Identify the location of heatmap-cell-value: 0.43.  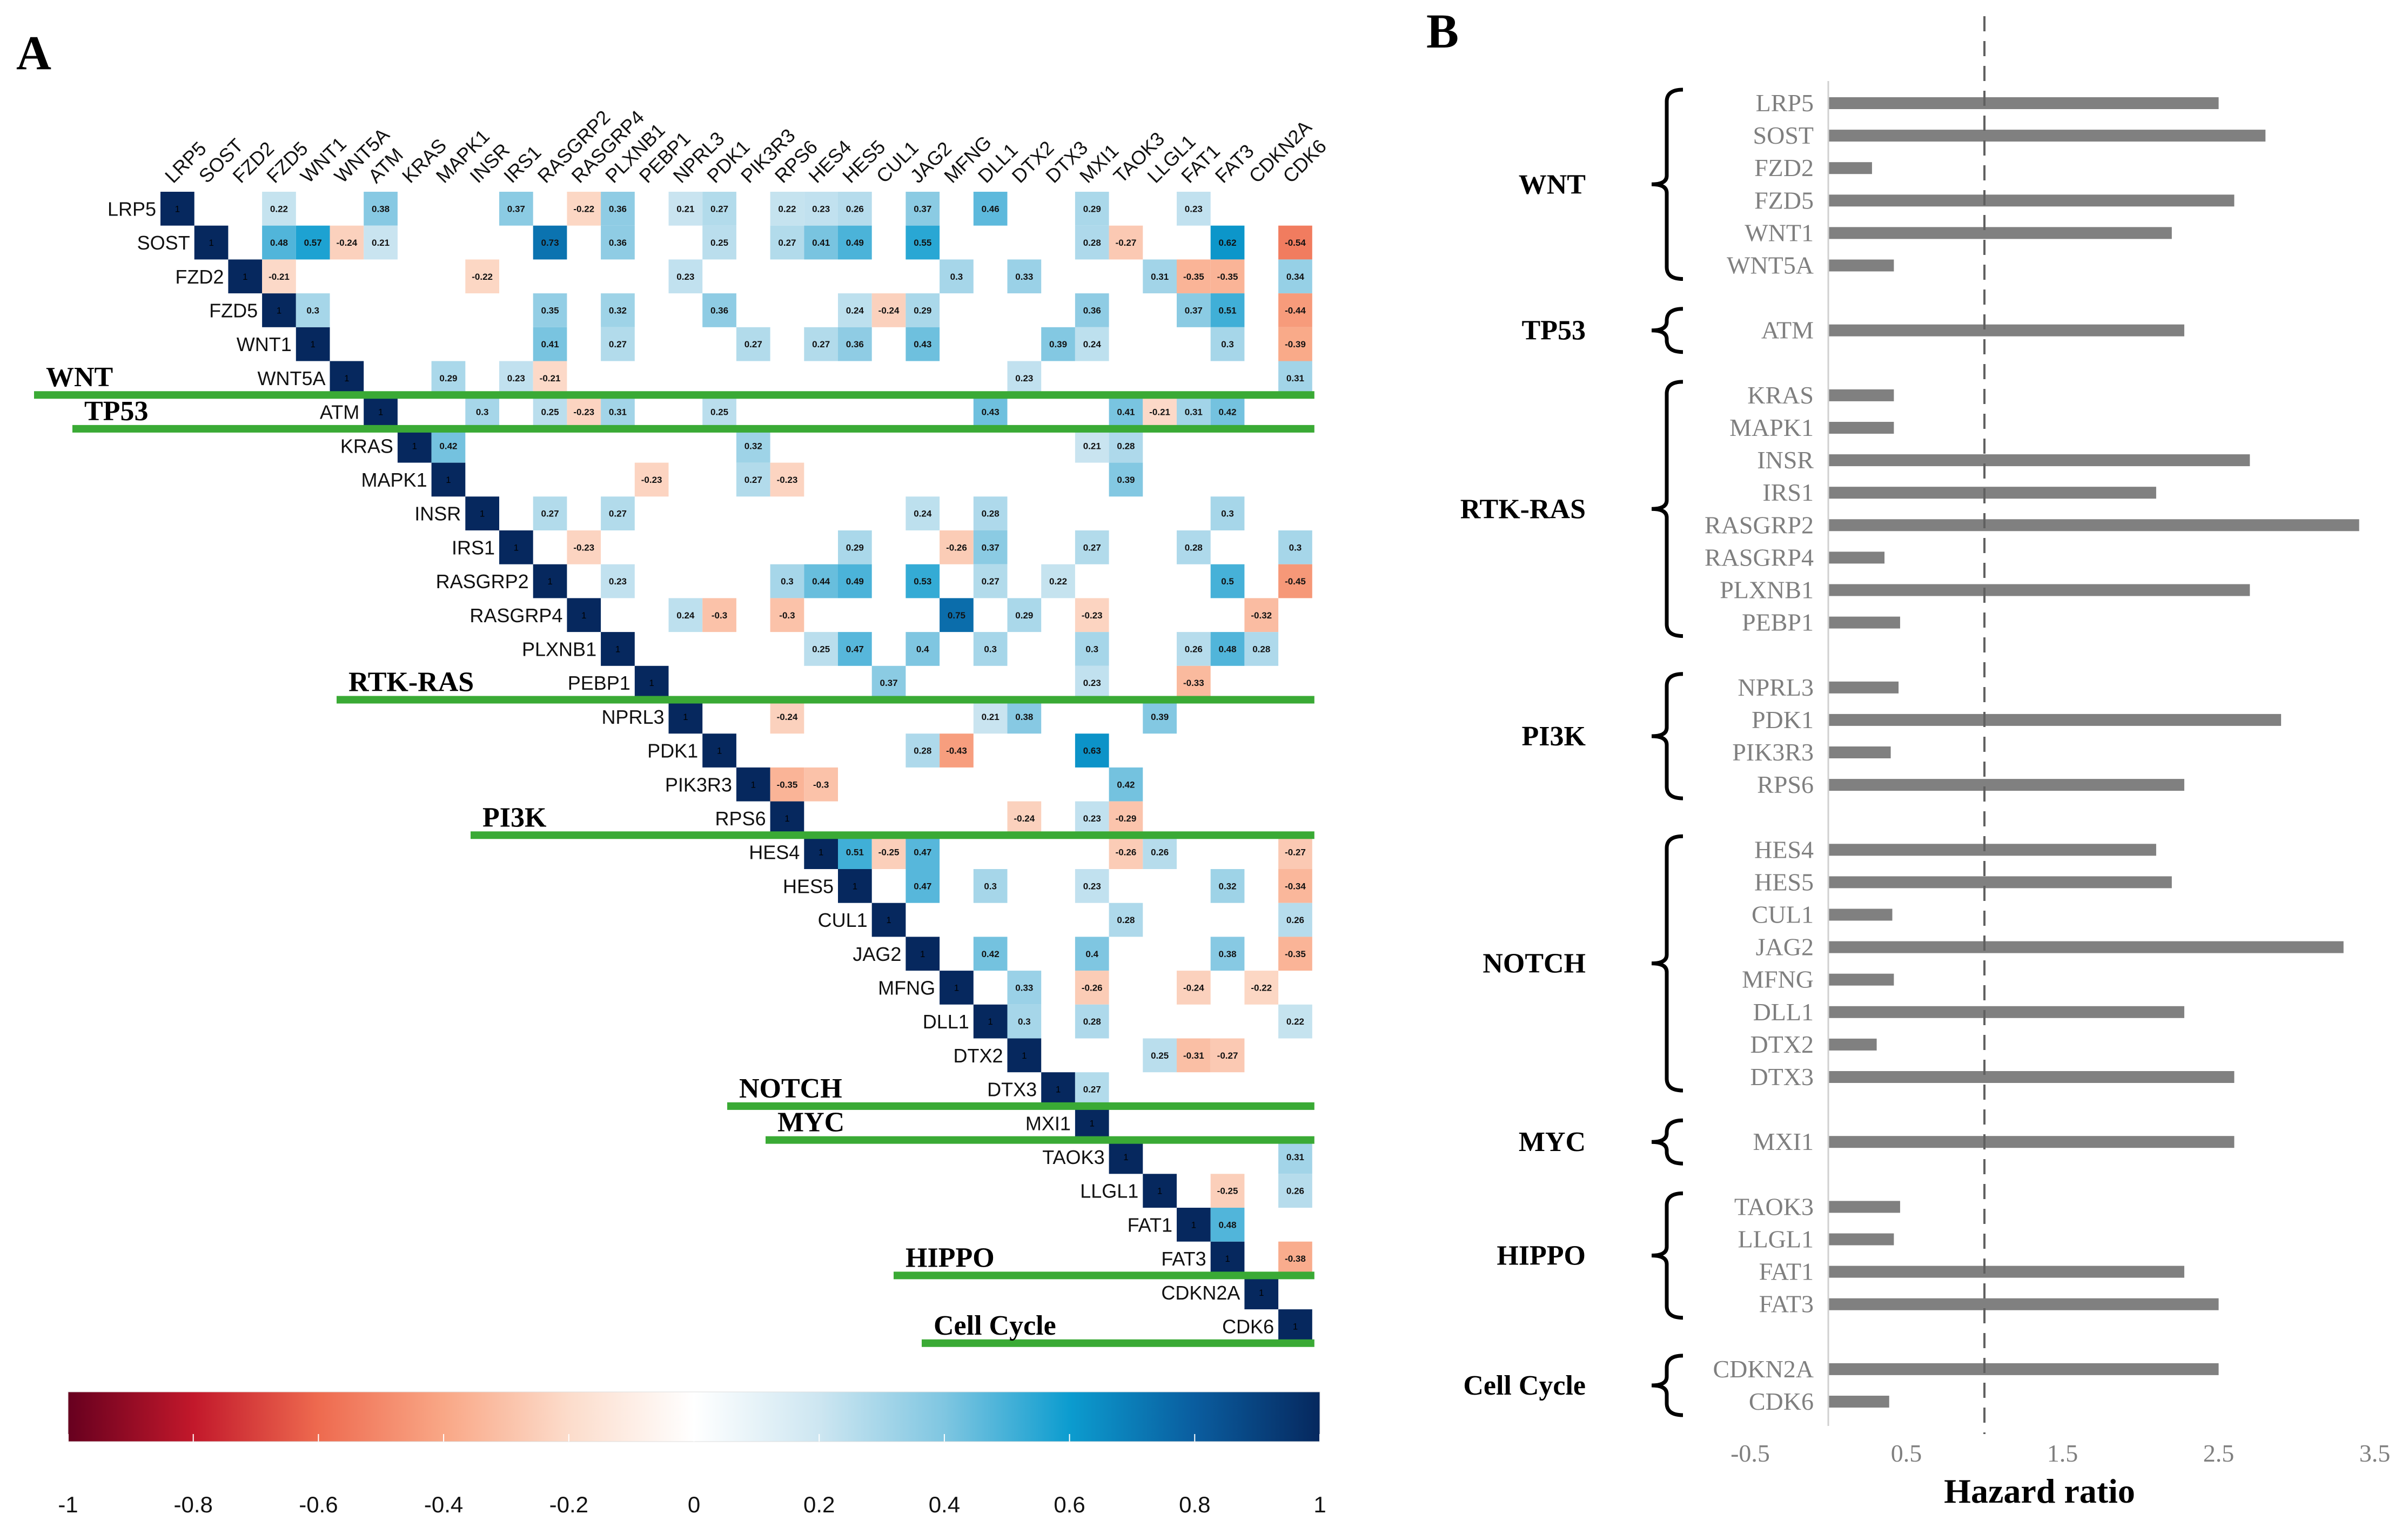
(922, 344).